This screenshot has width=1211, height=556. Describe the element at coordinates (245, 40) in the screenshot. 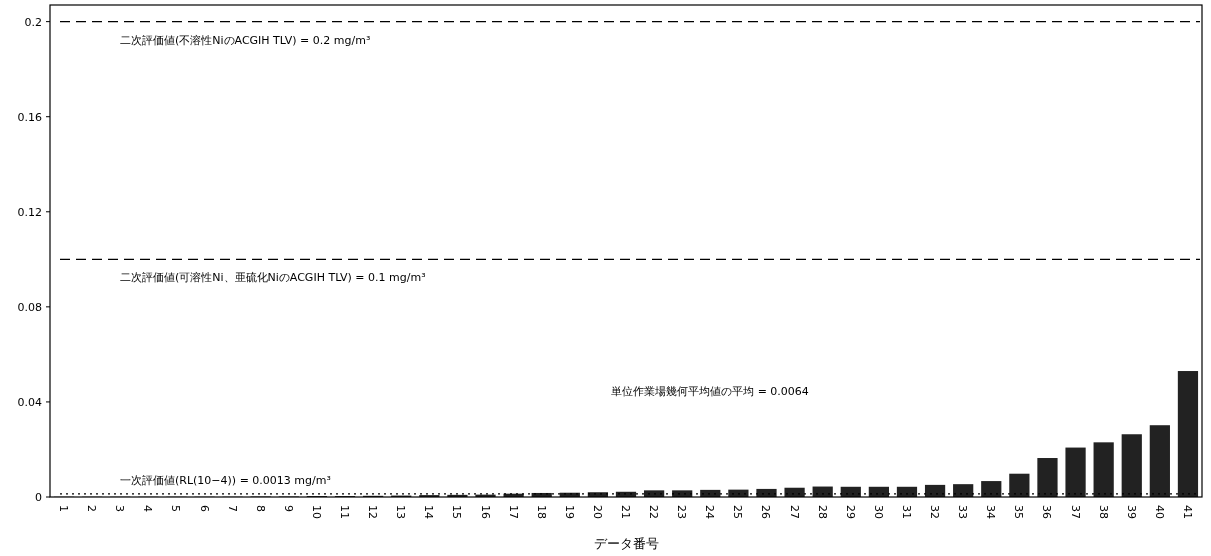

I see `ref-line-label: 二次評価値(不溶性NiのACGIH TLV) = 0.2 mg/m³` at that location.